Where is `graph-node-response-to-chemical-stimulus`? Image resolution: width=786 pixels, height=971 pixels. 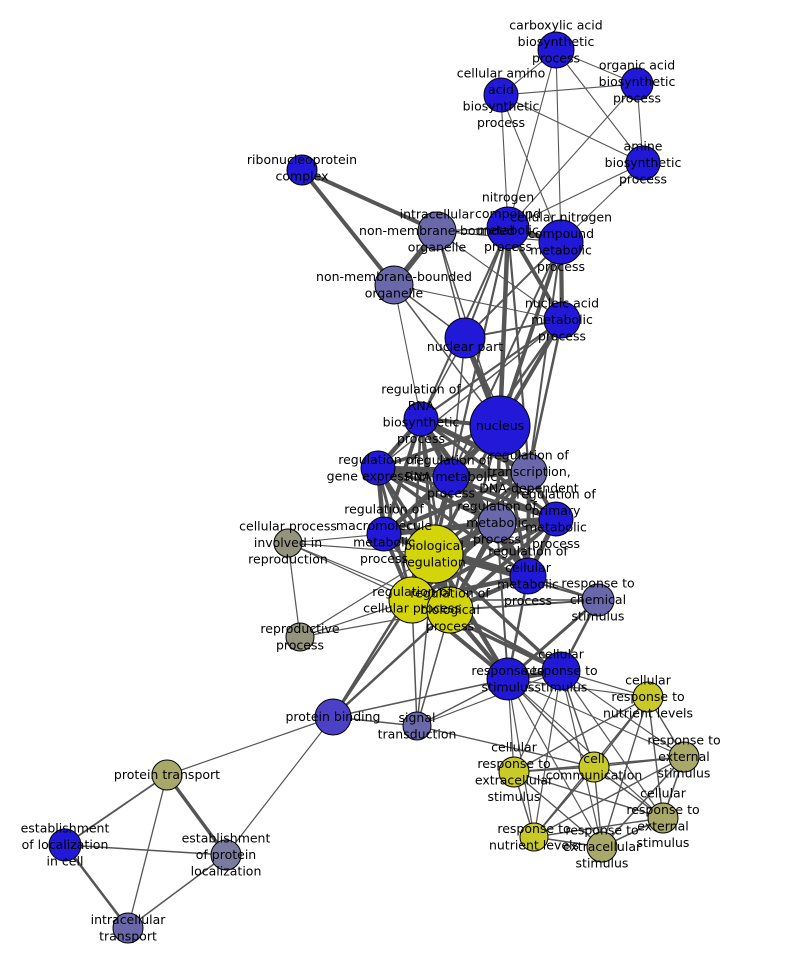
graph-node-response-to-chemical-stimulus is located at coordinates (598, 600).